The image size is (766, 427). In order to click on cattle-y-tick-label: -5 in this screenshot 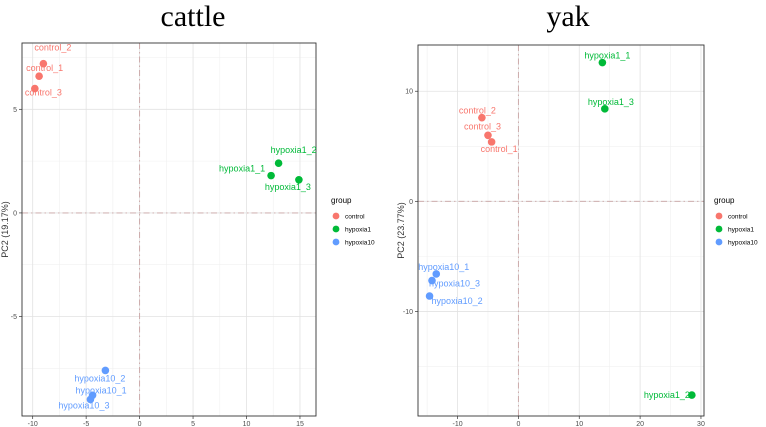, I will do `click(14, 317)`.